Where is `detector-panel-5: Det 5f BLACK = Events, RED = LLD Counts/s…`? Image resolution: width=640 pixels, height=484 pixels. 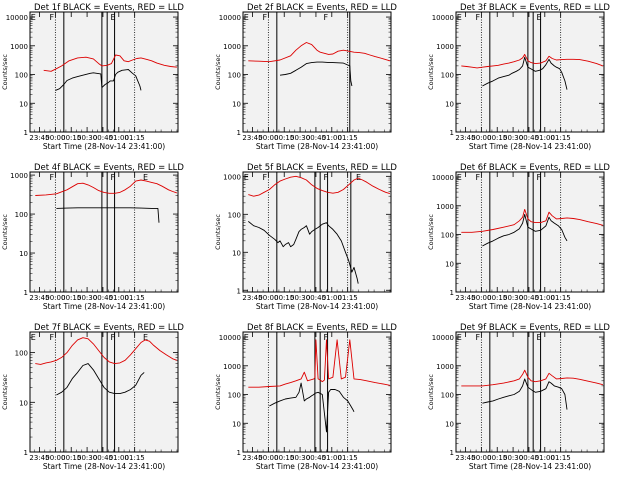 detector-panel-5: Det 5f BLACK = Events, RED = LLD Counts/s… is located at coordinates (305, 237).